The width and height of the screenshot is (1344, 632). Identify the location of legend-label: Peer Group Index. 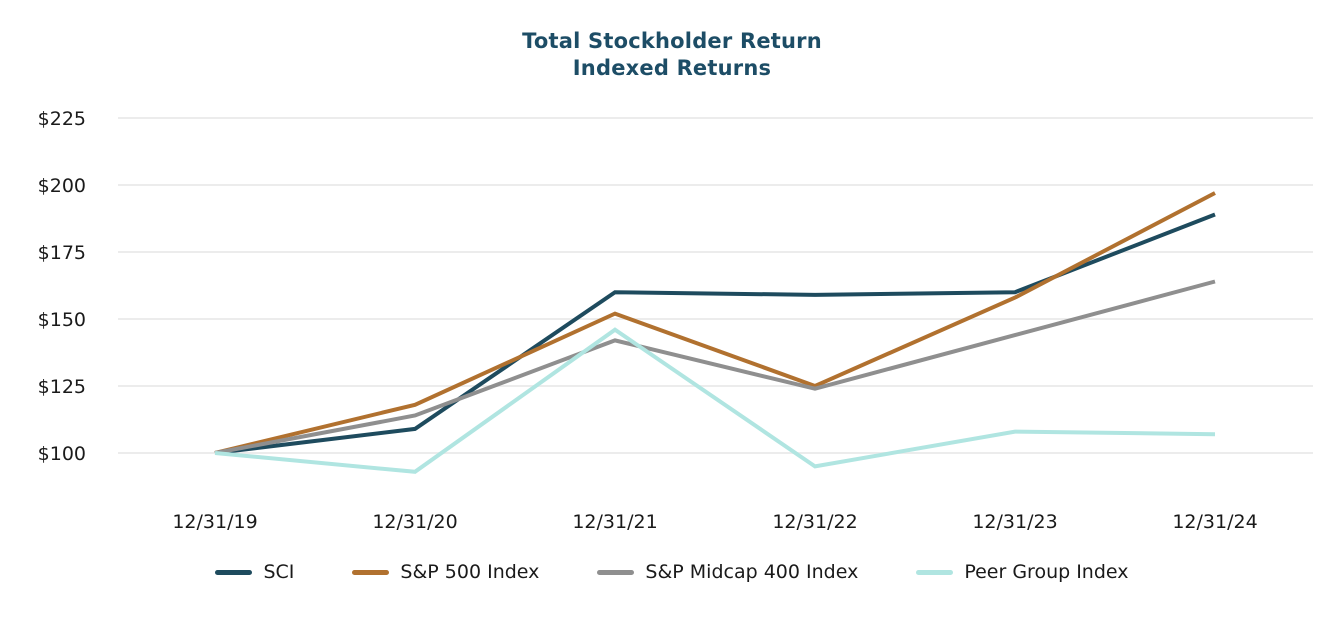
(1046, 572).